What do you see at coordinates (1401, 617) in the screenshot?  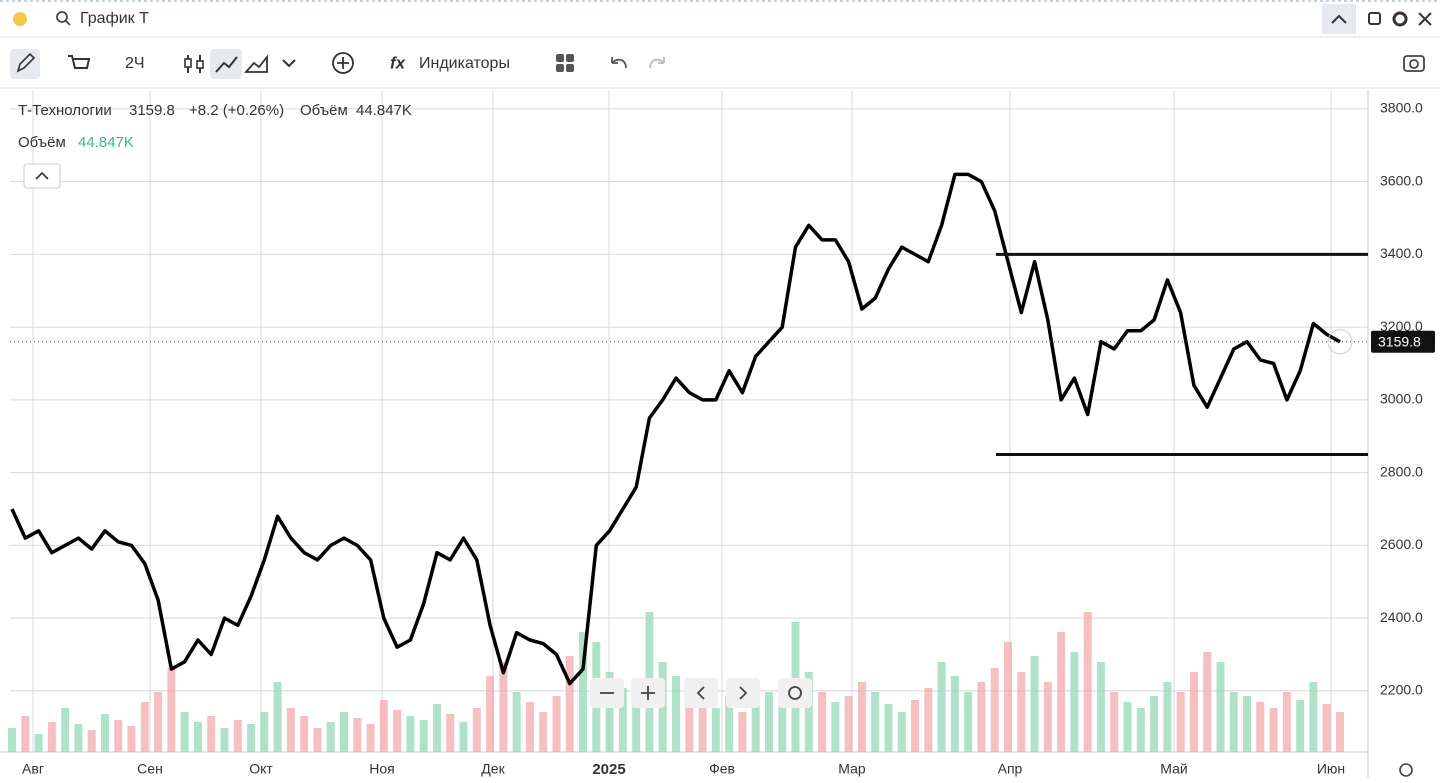 I see `y-tick-label: 2400.0` at bounding box center [1401, 617].